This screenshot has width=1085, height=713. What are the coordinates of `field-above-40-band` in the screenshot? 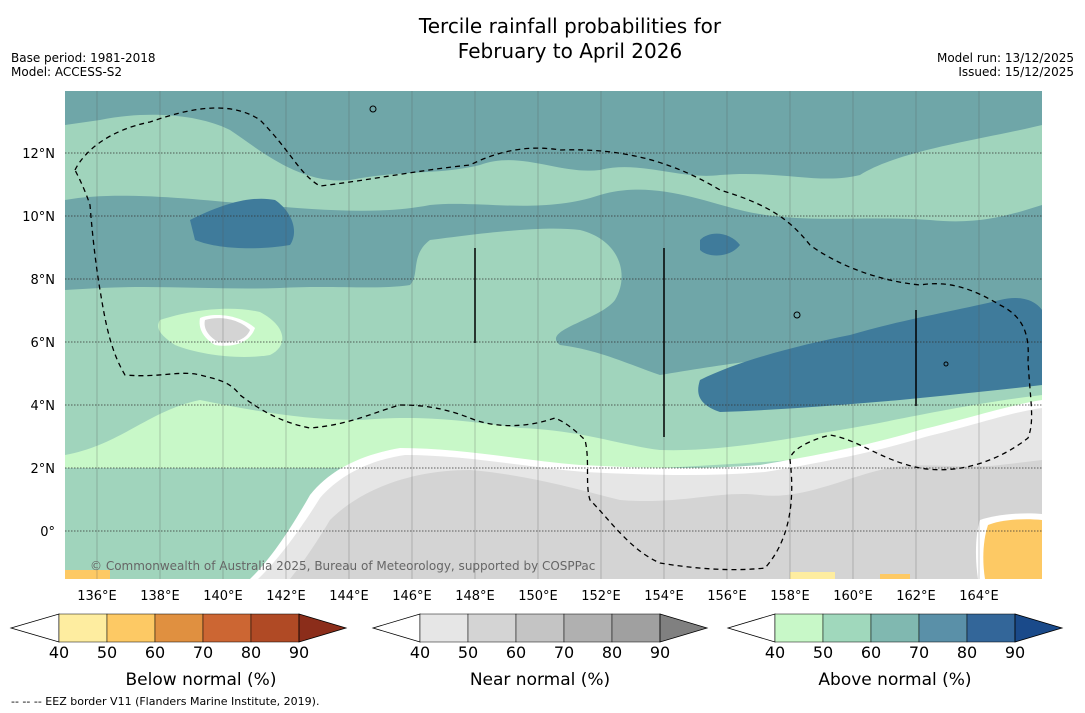 It's located at (553, 431).